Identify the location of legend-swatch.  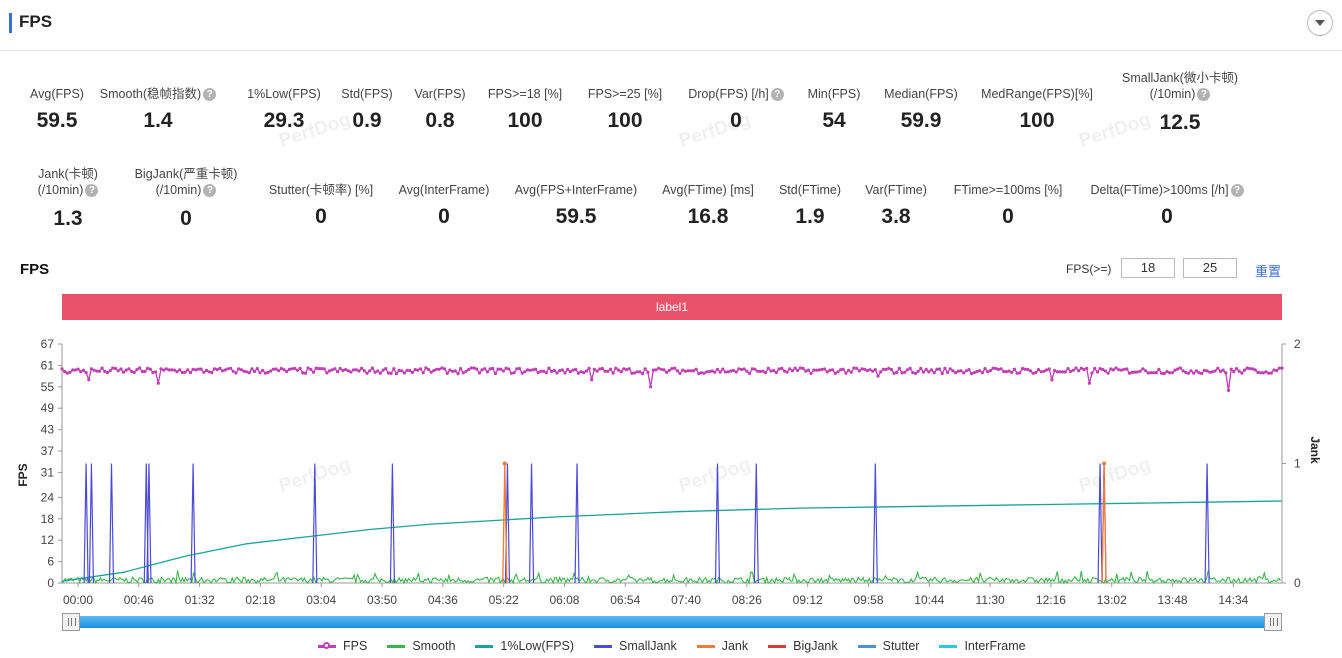
(484, 646).